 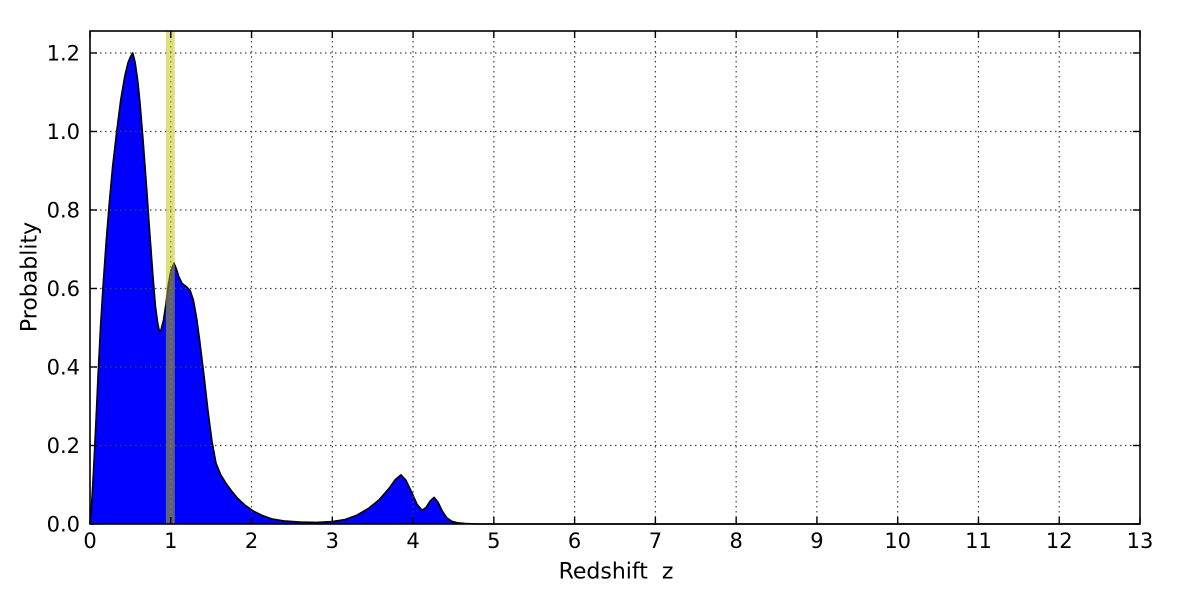 I want to click on y-tick-label: 0.4, so click(x=63, y=367).